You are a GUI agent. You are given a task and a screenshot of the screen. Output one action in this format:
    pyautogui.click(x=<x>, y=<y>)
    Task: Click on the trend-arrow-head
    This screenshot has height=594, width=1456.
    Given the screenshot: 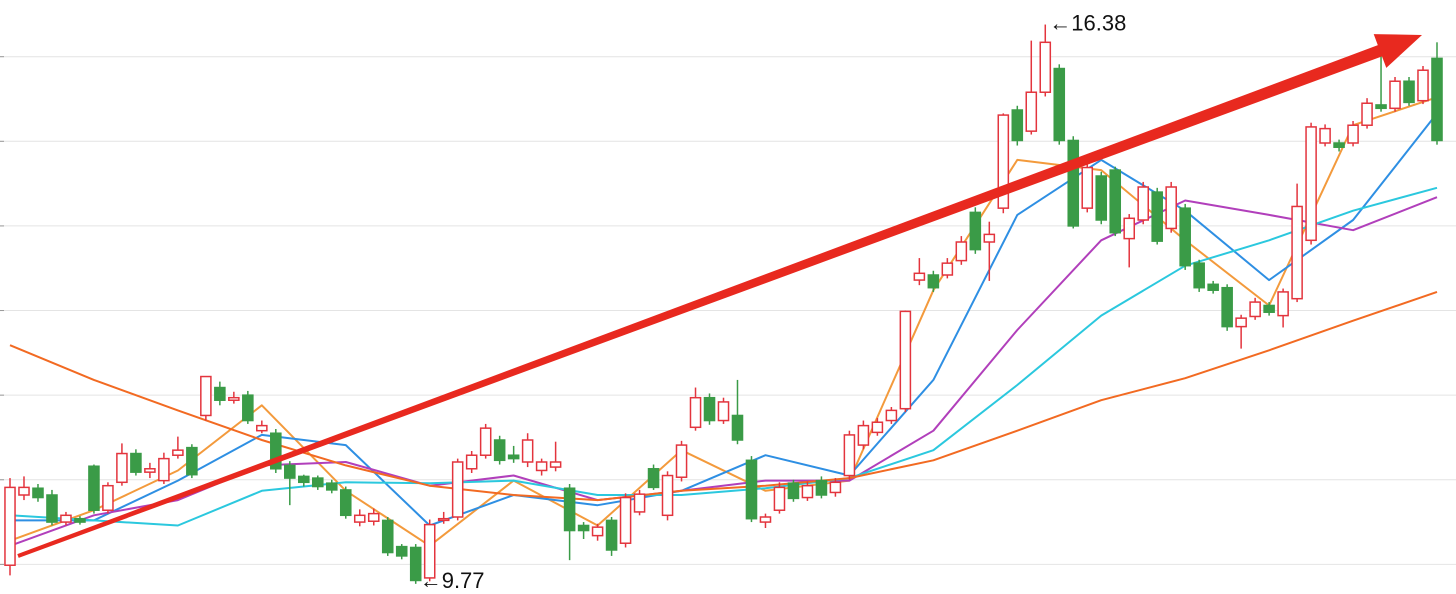 What is the action you would take?
    pyautogui.click(x=1397, y=51)
    